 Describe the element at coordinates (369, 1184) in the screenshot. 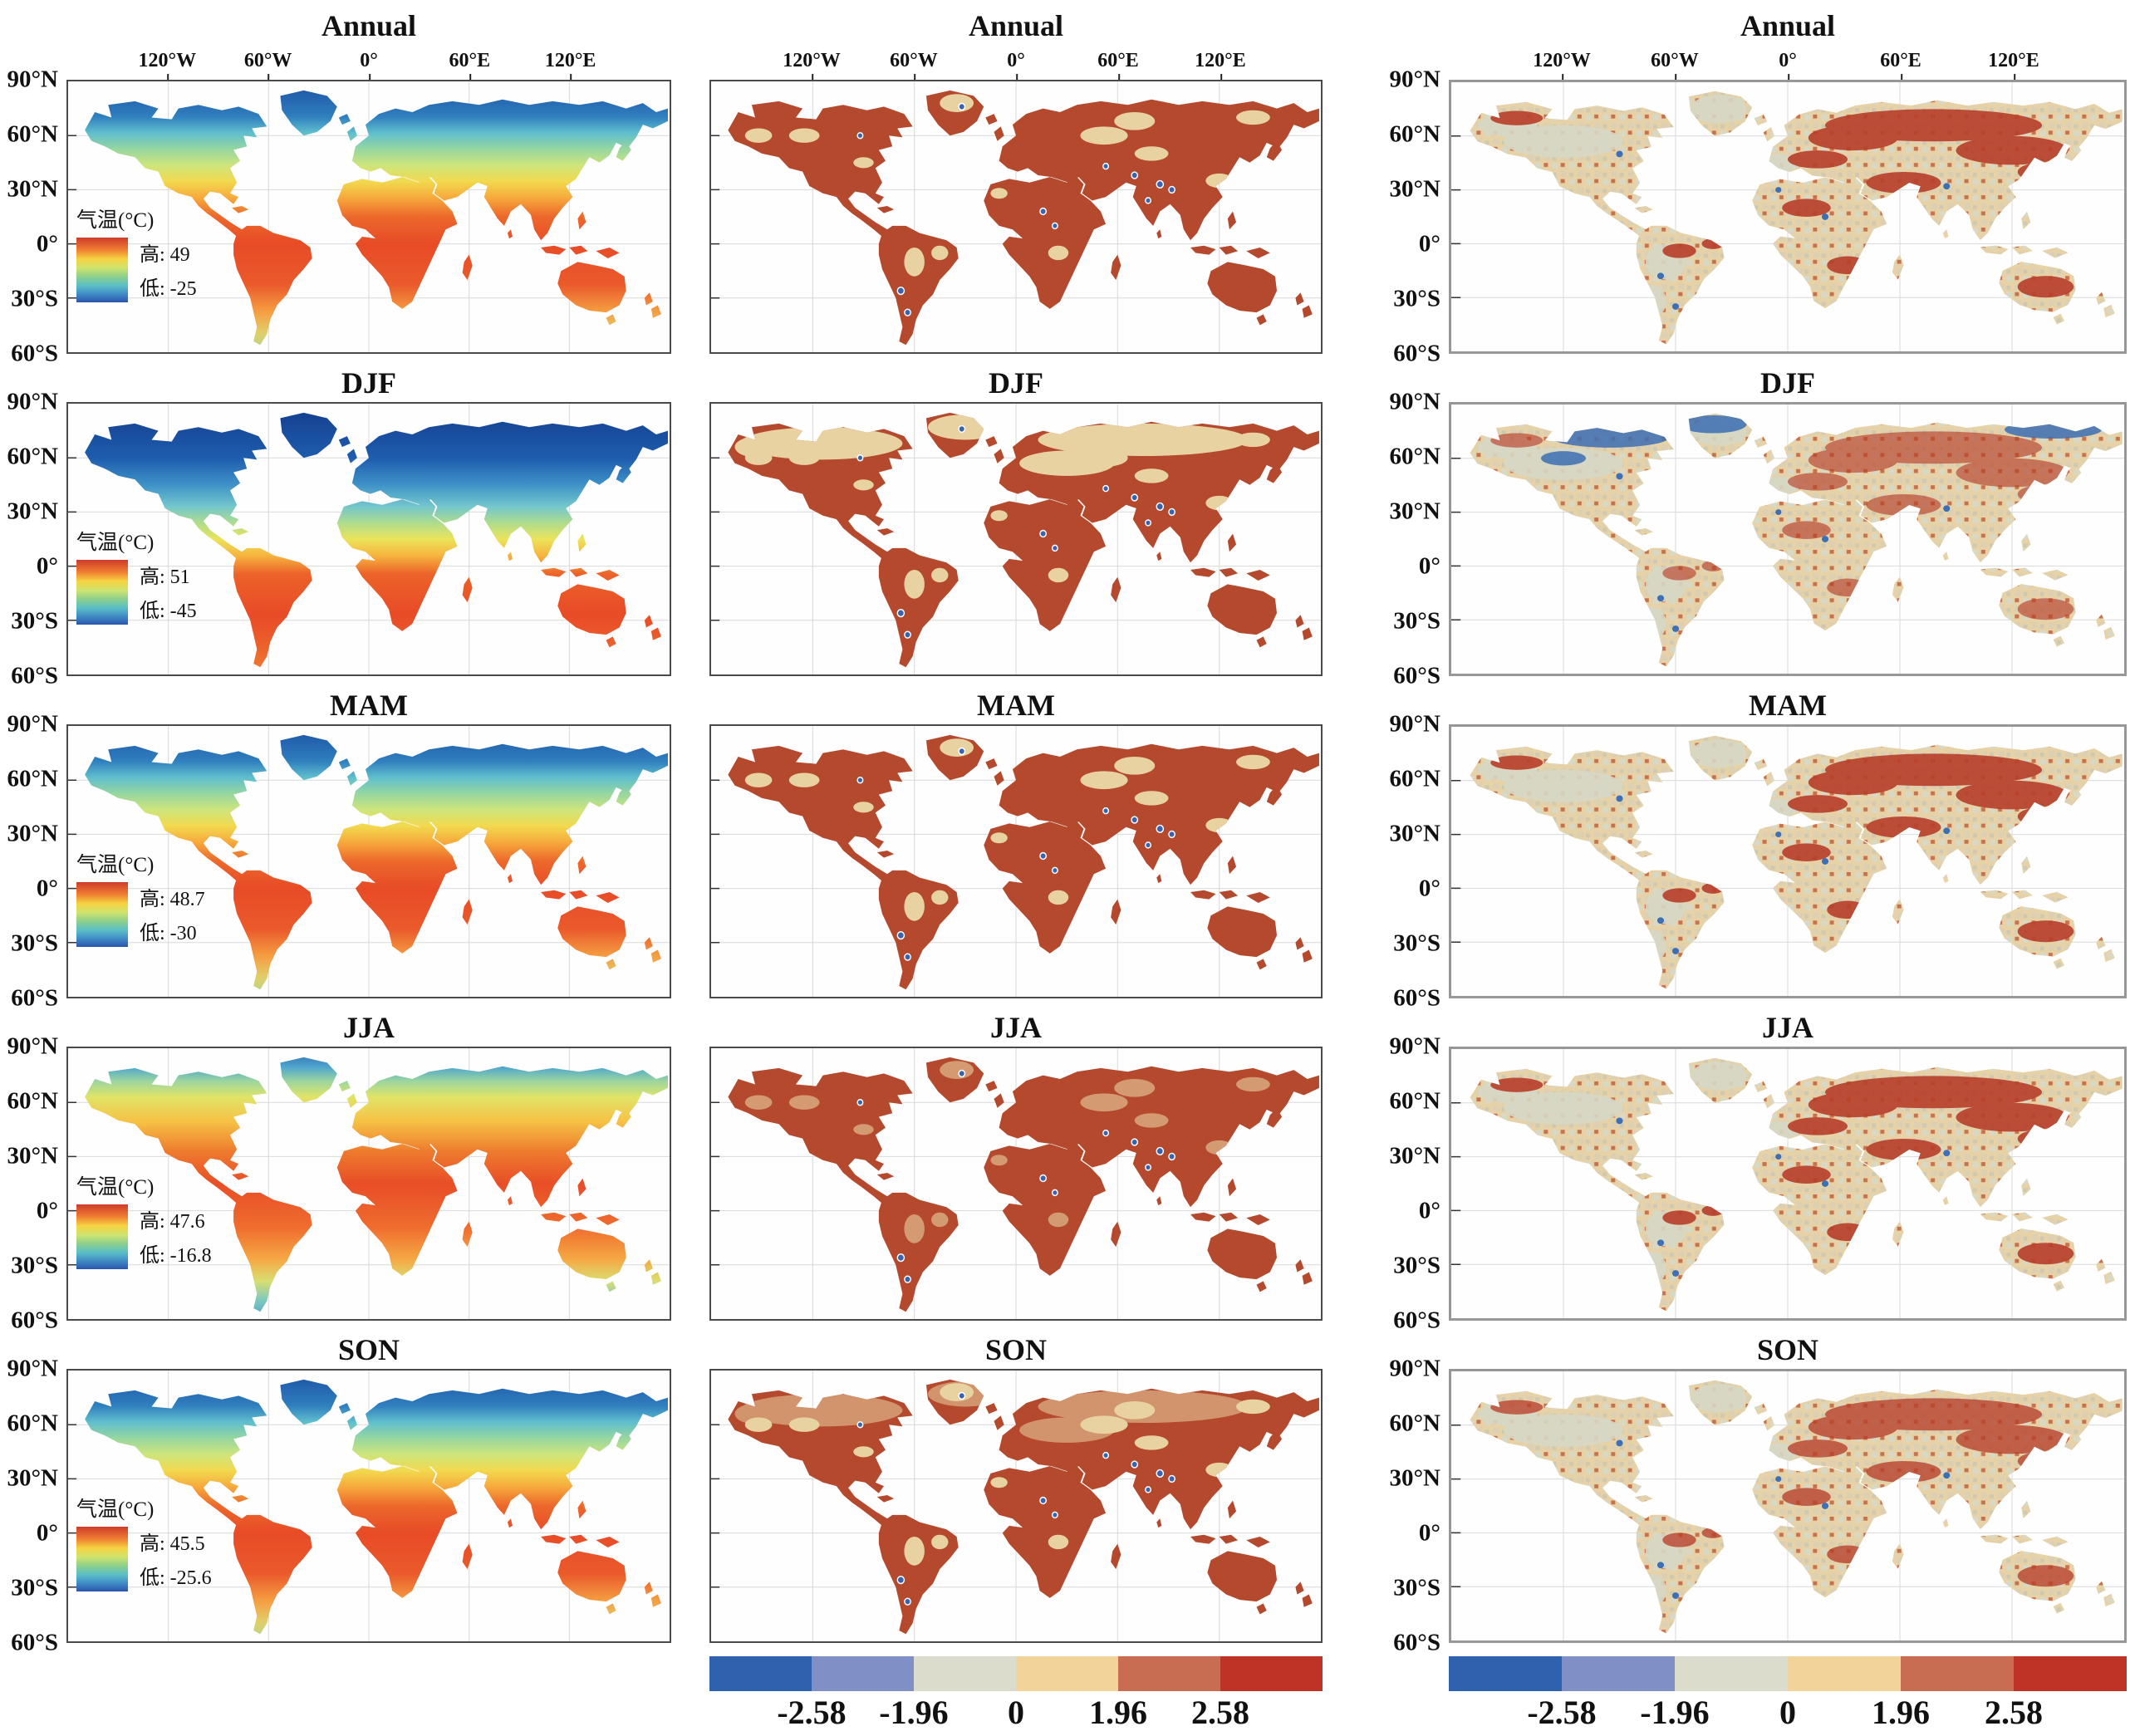

I see `map-frame: 气温(°C) 高: 47.6 低: -16.8` at that location.